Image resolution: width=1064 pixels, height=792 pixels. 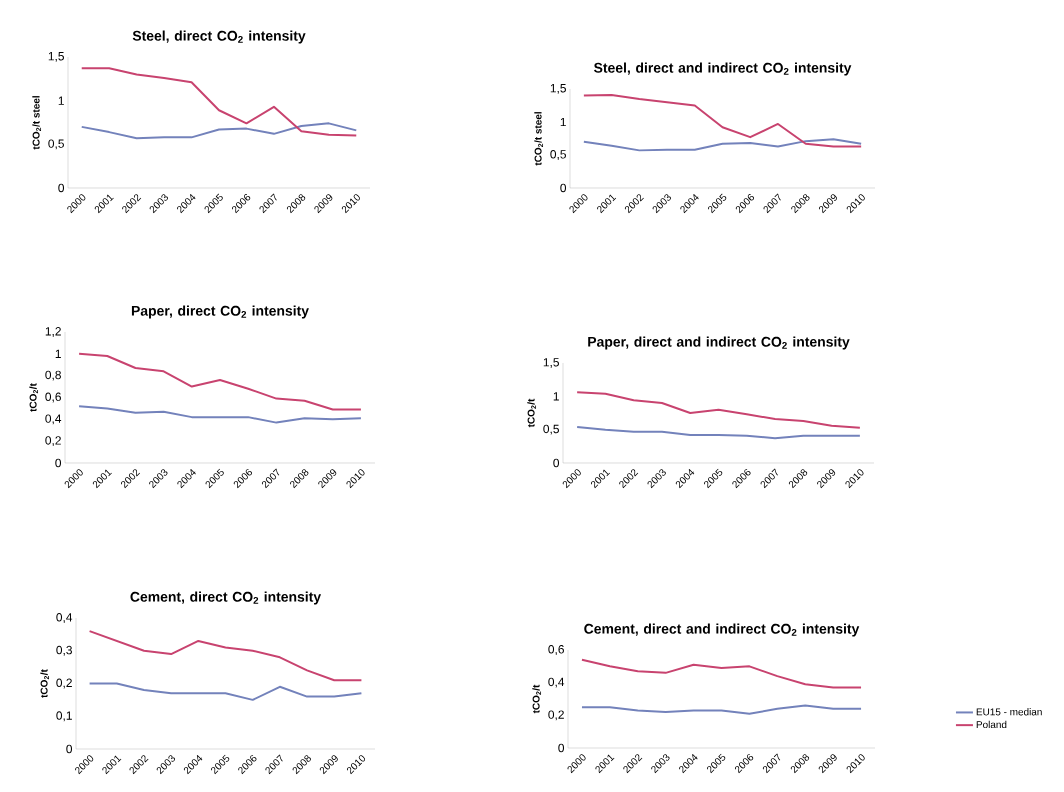 I want to click on y-tick-label: 1,2, so click(x=53, y=332).